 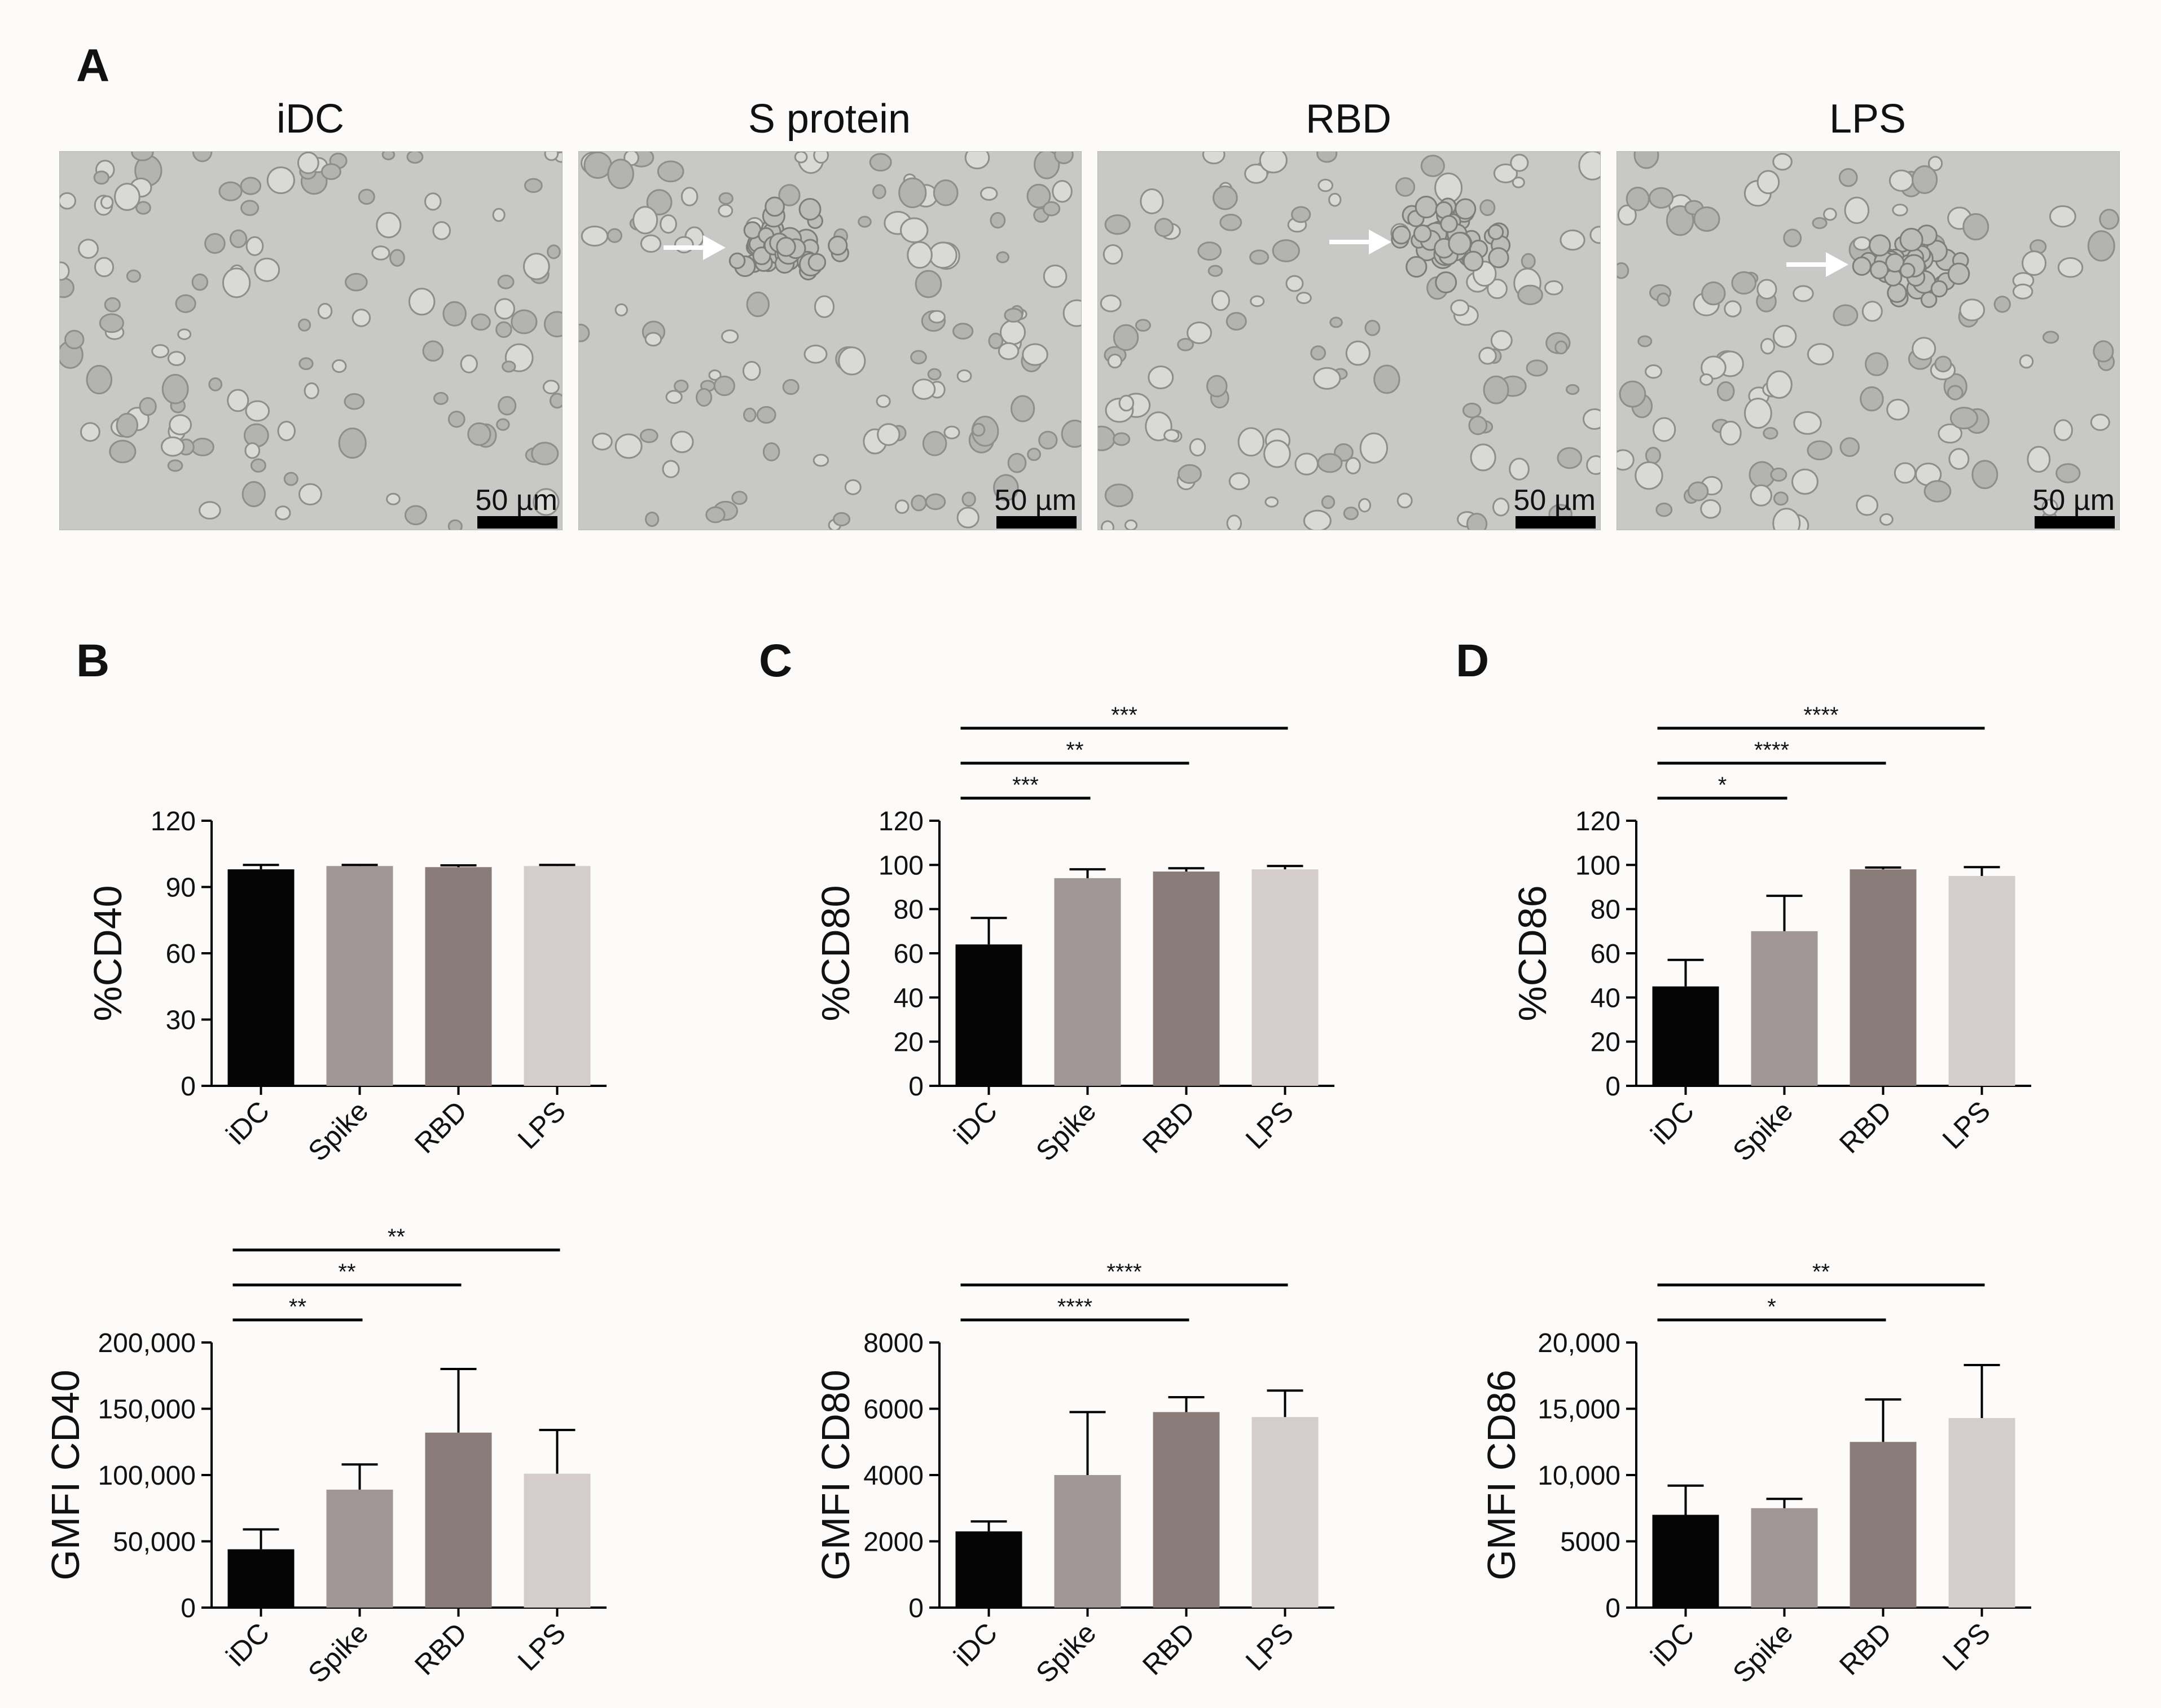 I want to click on micrograph-title-lps: LPS, so click(x=1868, y=119).